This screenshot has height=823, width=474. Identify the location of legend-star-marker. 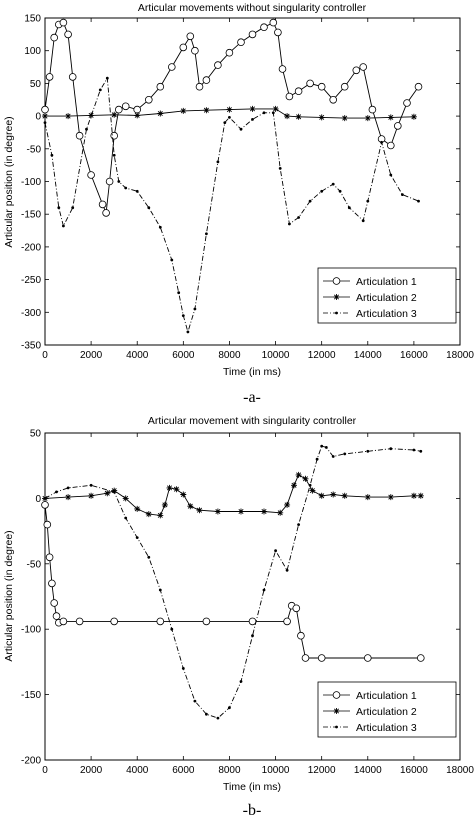
(336, 711).